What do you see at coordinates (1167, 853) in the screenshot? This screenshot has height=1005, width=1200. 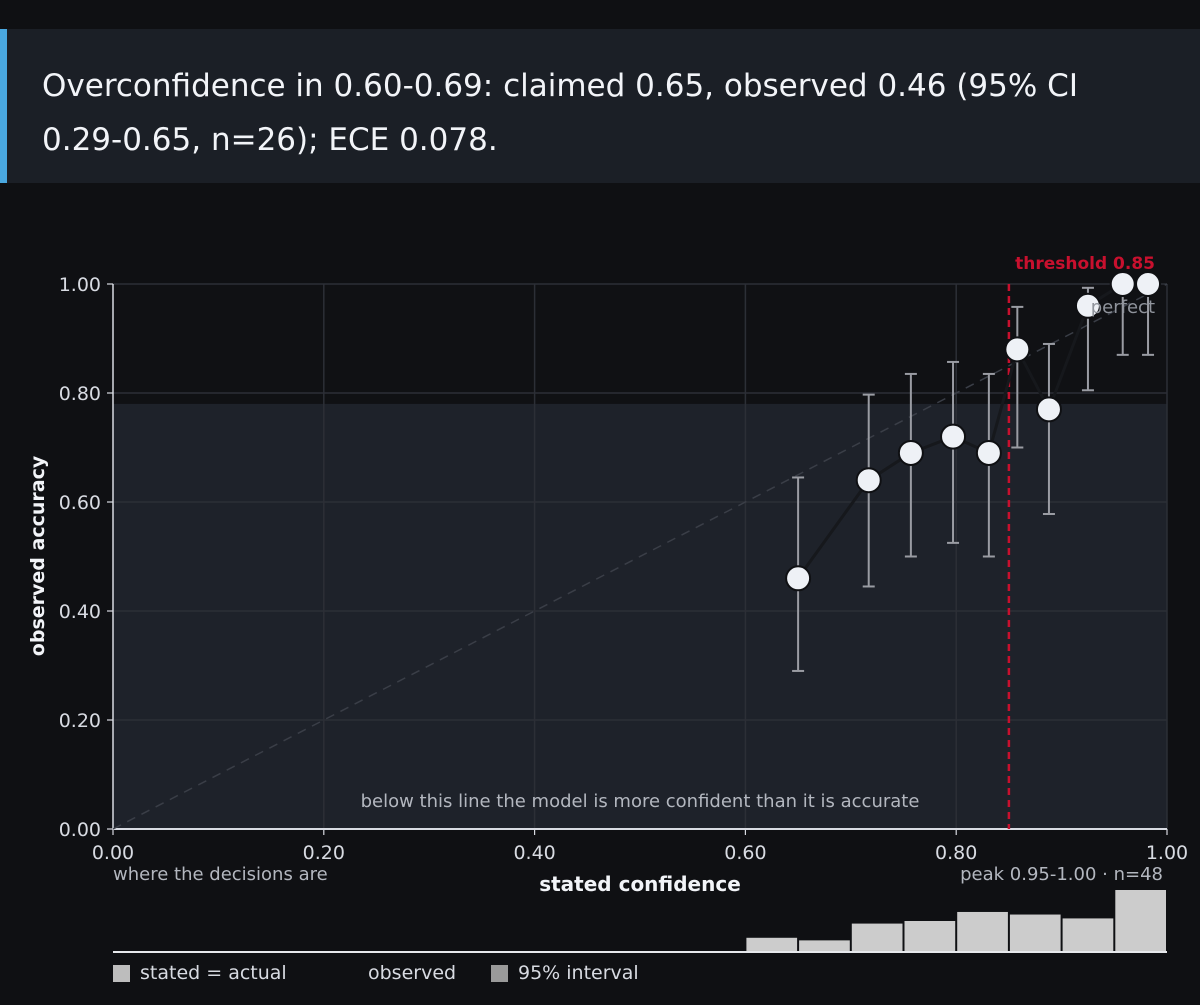 I see `x-tick-label: 1.00` at bounding box center [1167, 853].